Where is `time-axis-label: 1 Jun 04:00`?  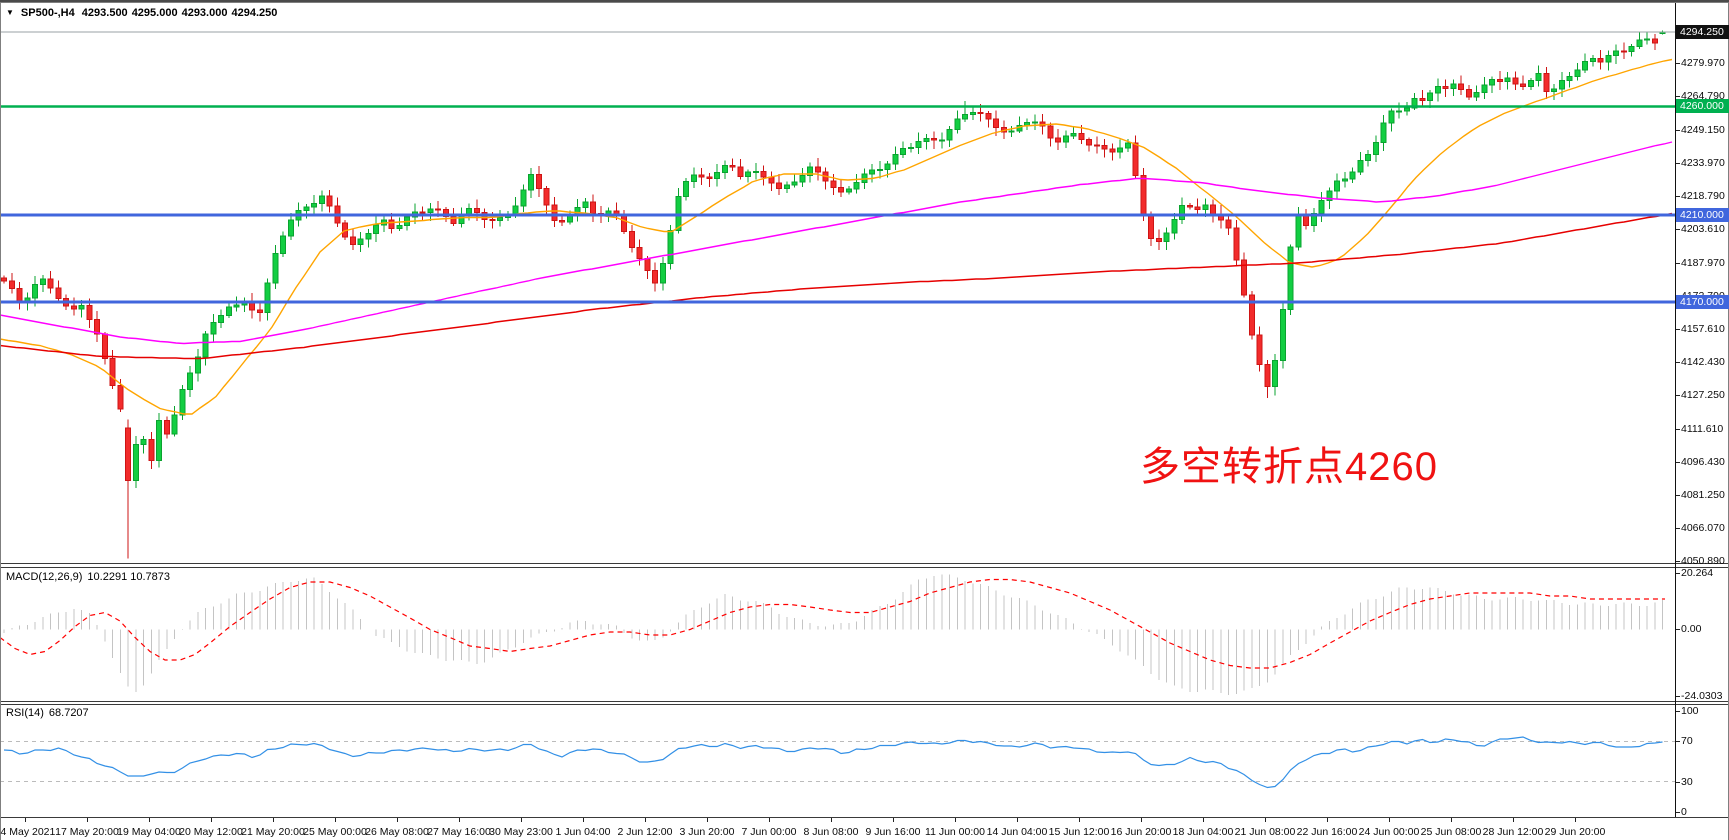
time-axis-label: 1 Jun 04:00 is located at coordinates (583, 832).